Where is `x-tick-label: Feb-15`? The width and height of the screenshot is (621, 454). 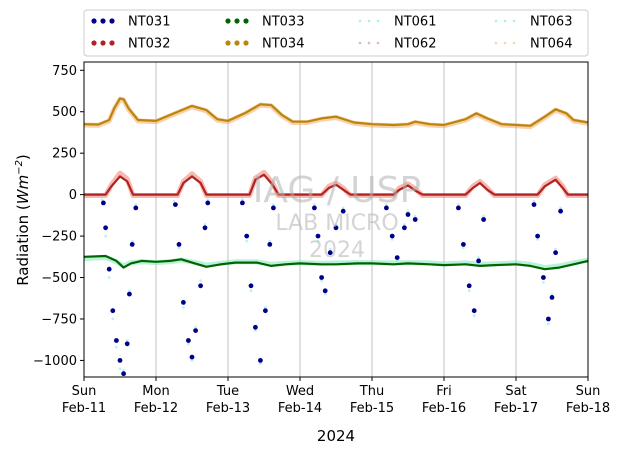
x-tick-label: Feb-15 is located at coordinates (372, 408).